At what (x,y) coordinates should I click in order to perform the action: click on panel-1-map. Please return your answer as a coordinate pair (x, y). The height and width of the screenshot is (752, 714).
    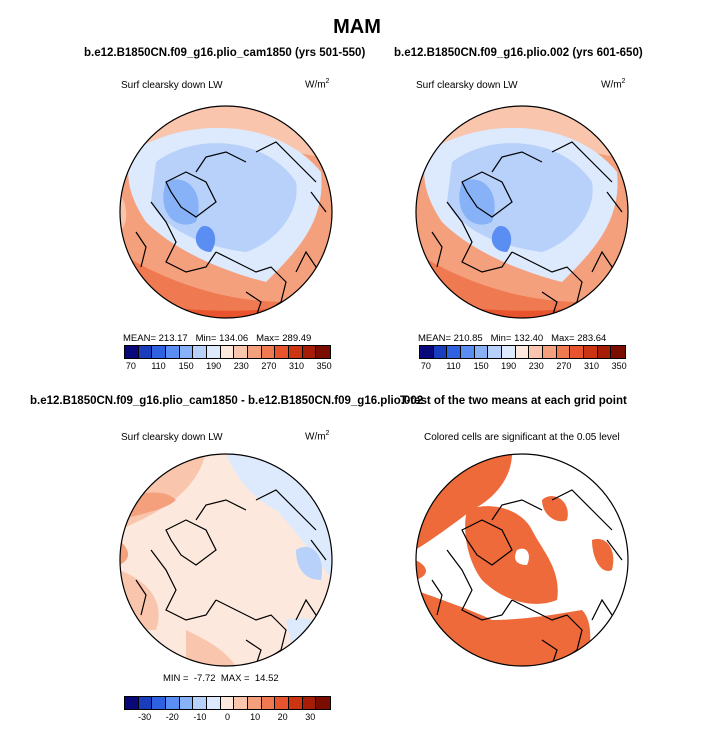
    Looking at the image, I should click on (226, 212).